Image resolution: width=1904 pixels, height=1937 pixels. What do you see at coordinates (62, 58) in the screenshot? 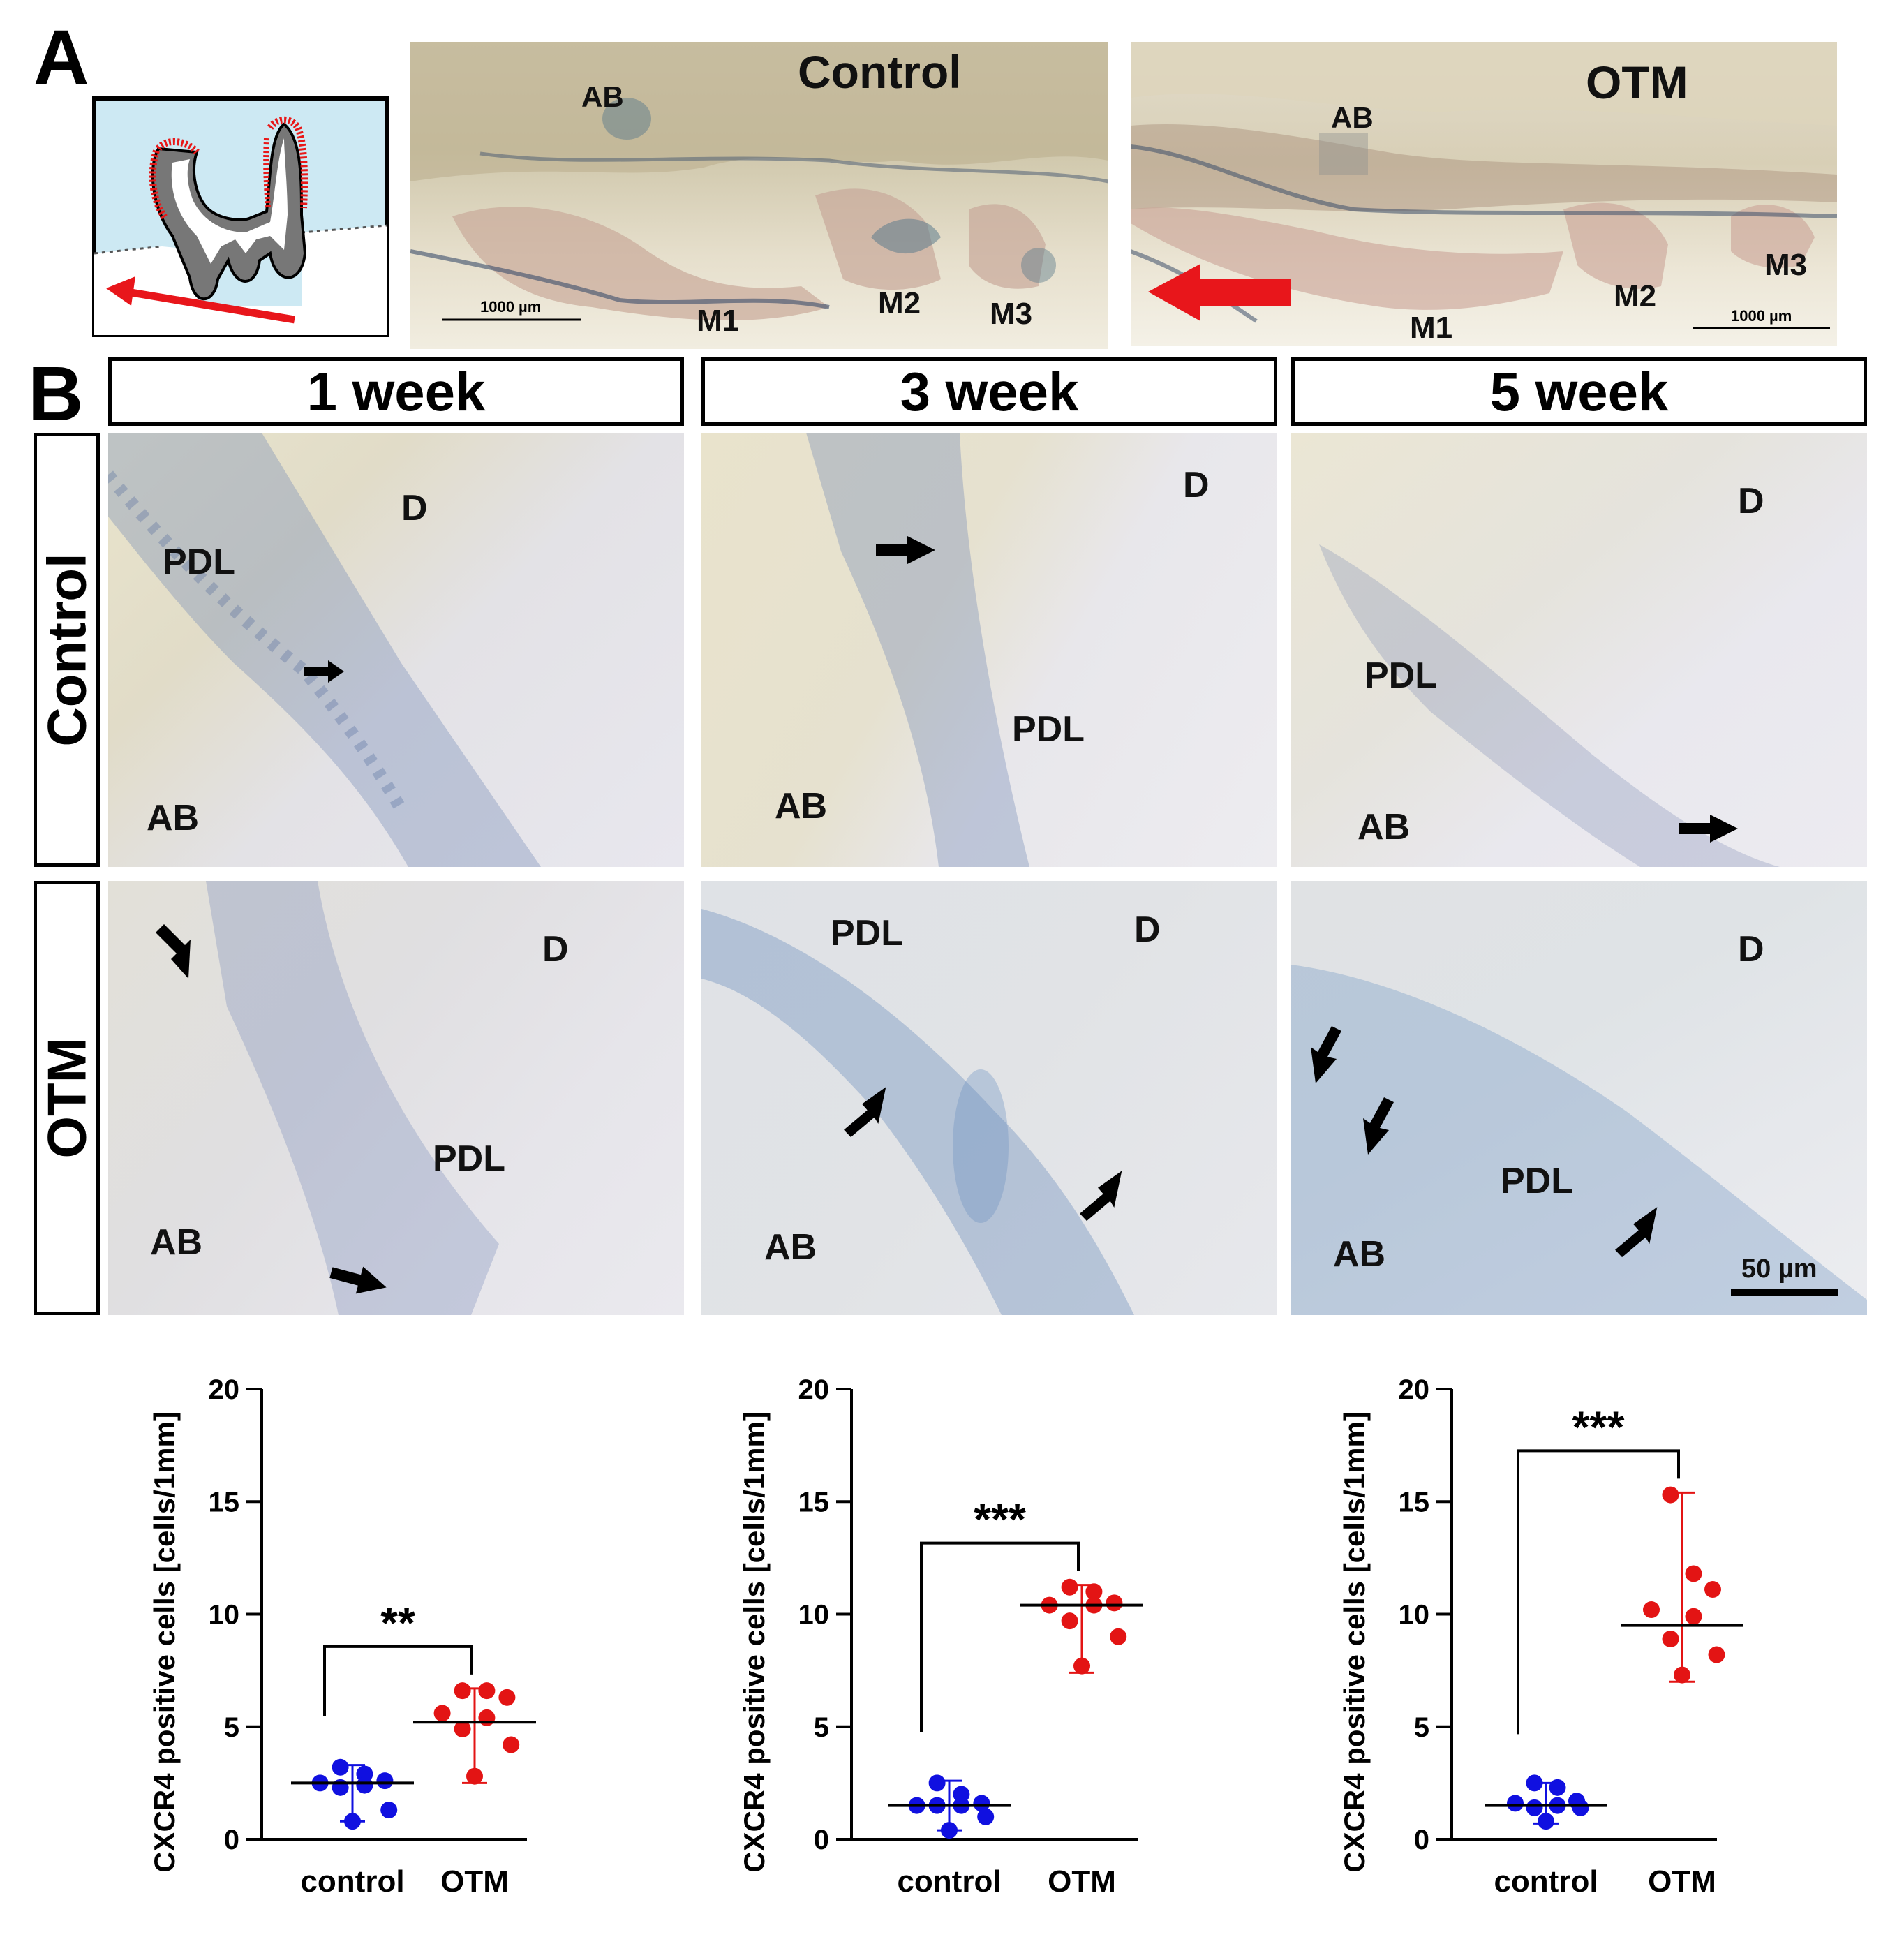
I see `panel-a-letter: A` at bounding box center [62, 58].